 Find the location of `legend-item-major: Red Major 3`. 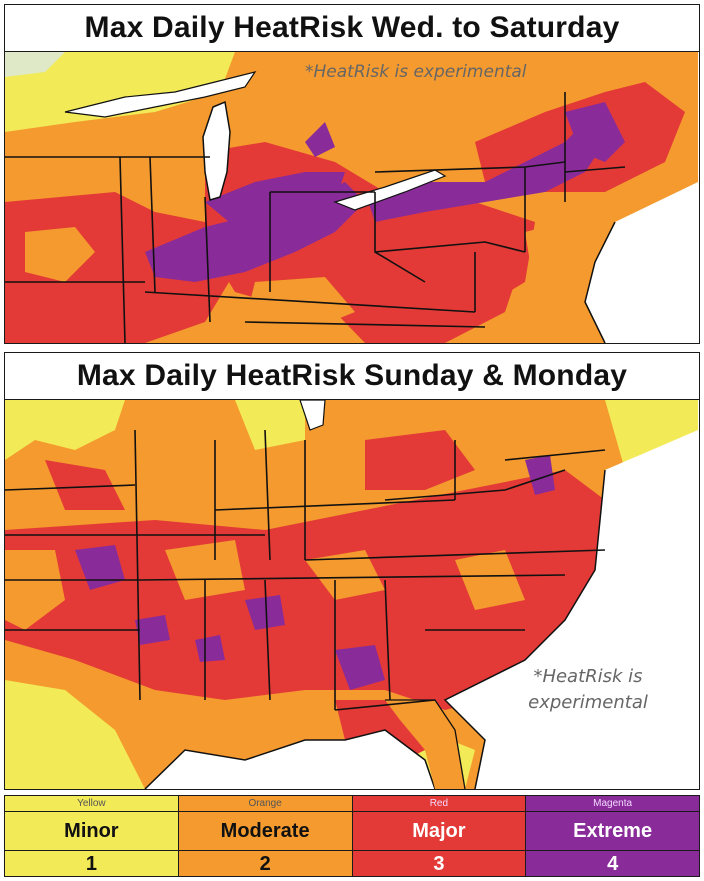

legend-item-major: Red Major 3 is located at coordinates (439, 836).